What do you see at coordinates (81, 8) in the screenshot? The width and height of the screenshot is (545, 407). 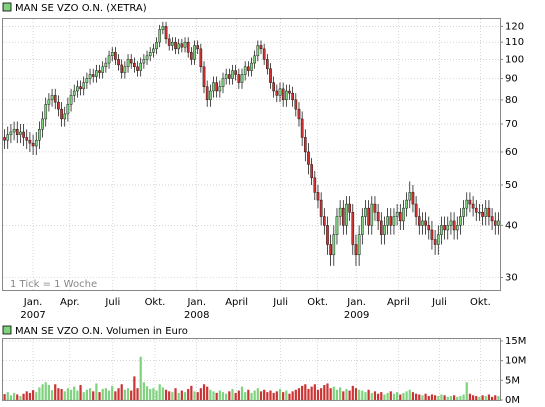 I see `chart-title: MAN SE VZO O.N. (XETRA)` at bounding box center [81, 8].